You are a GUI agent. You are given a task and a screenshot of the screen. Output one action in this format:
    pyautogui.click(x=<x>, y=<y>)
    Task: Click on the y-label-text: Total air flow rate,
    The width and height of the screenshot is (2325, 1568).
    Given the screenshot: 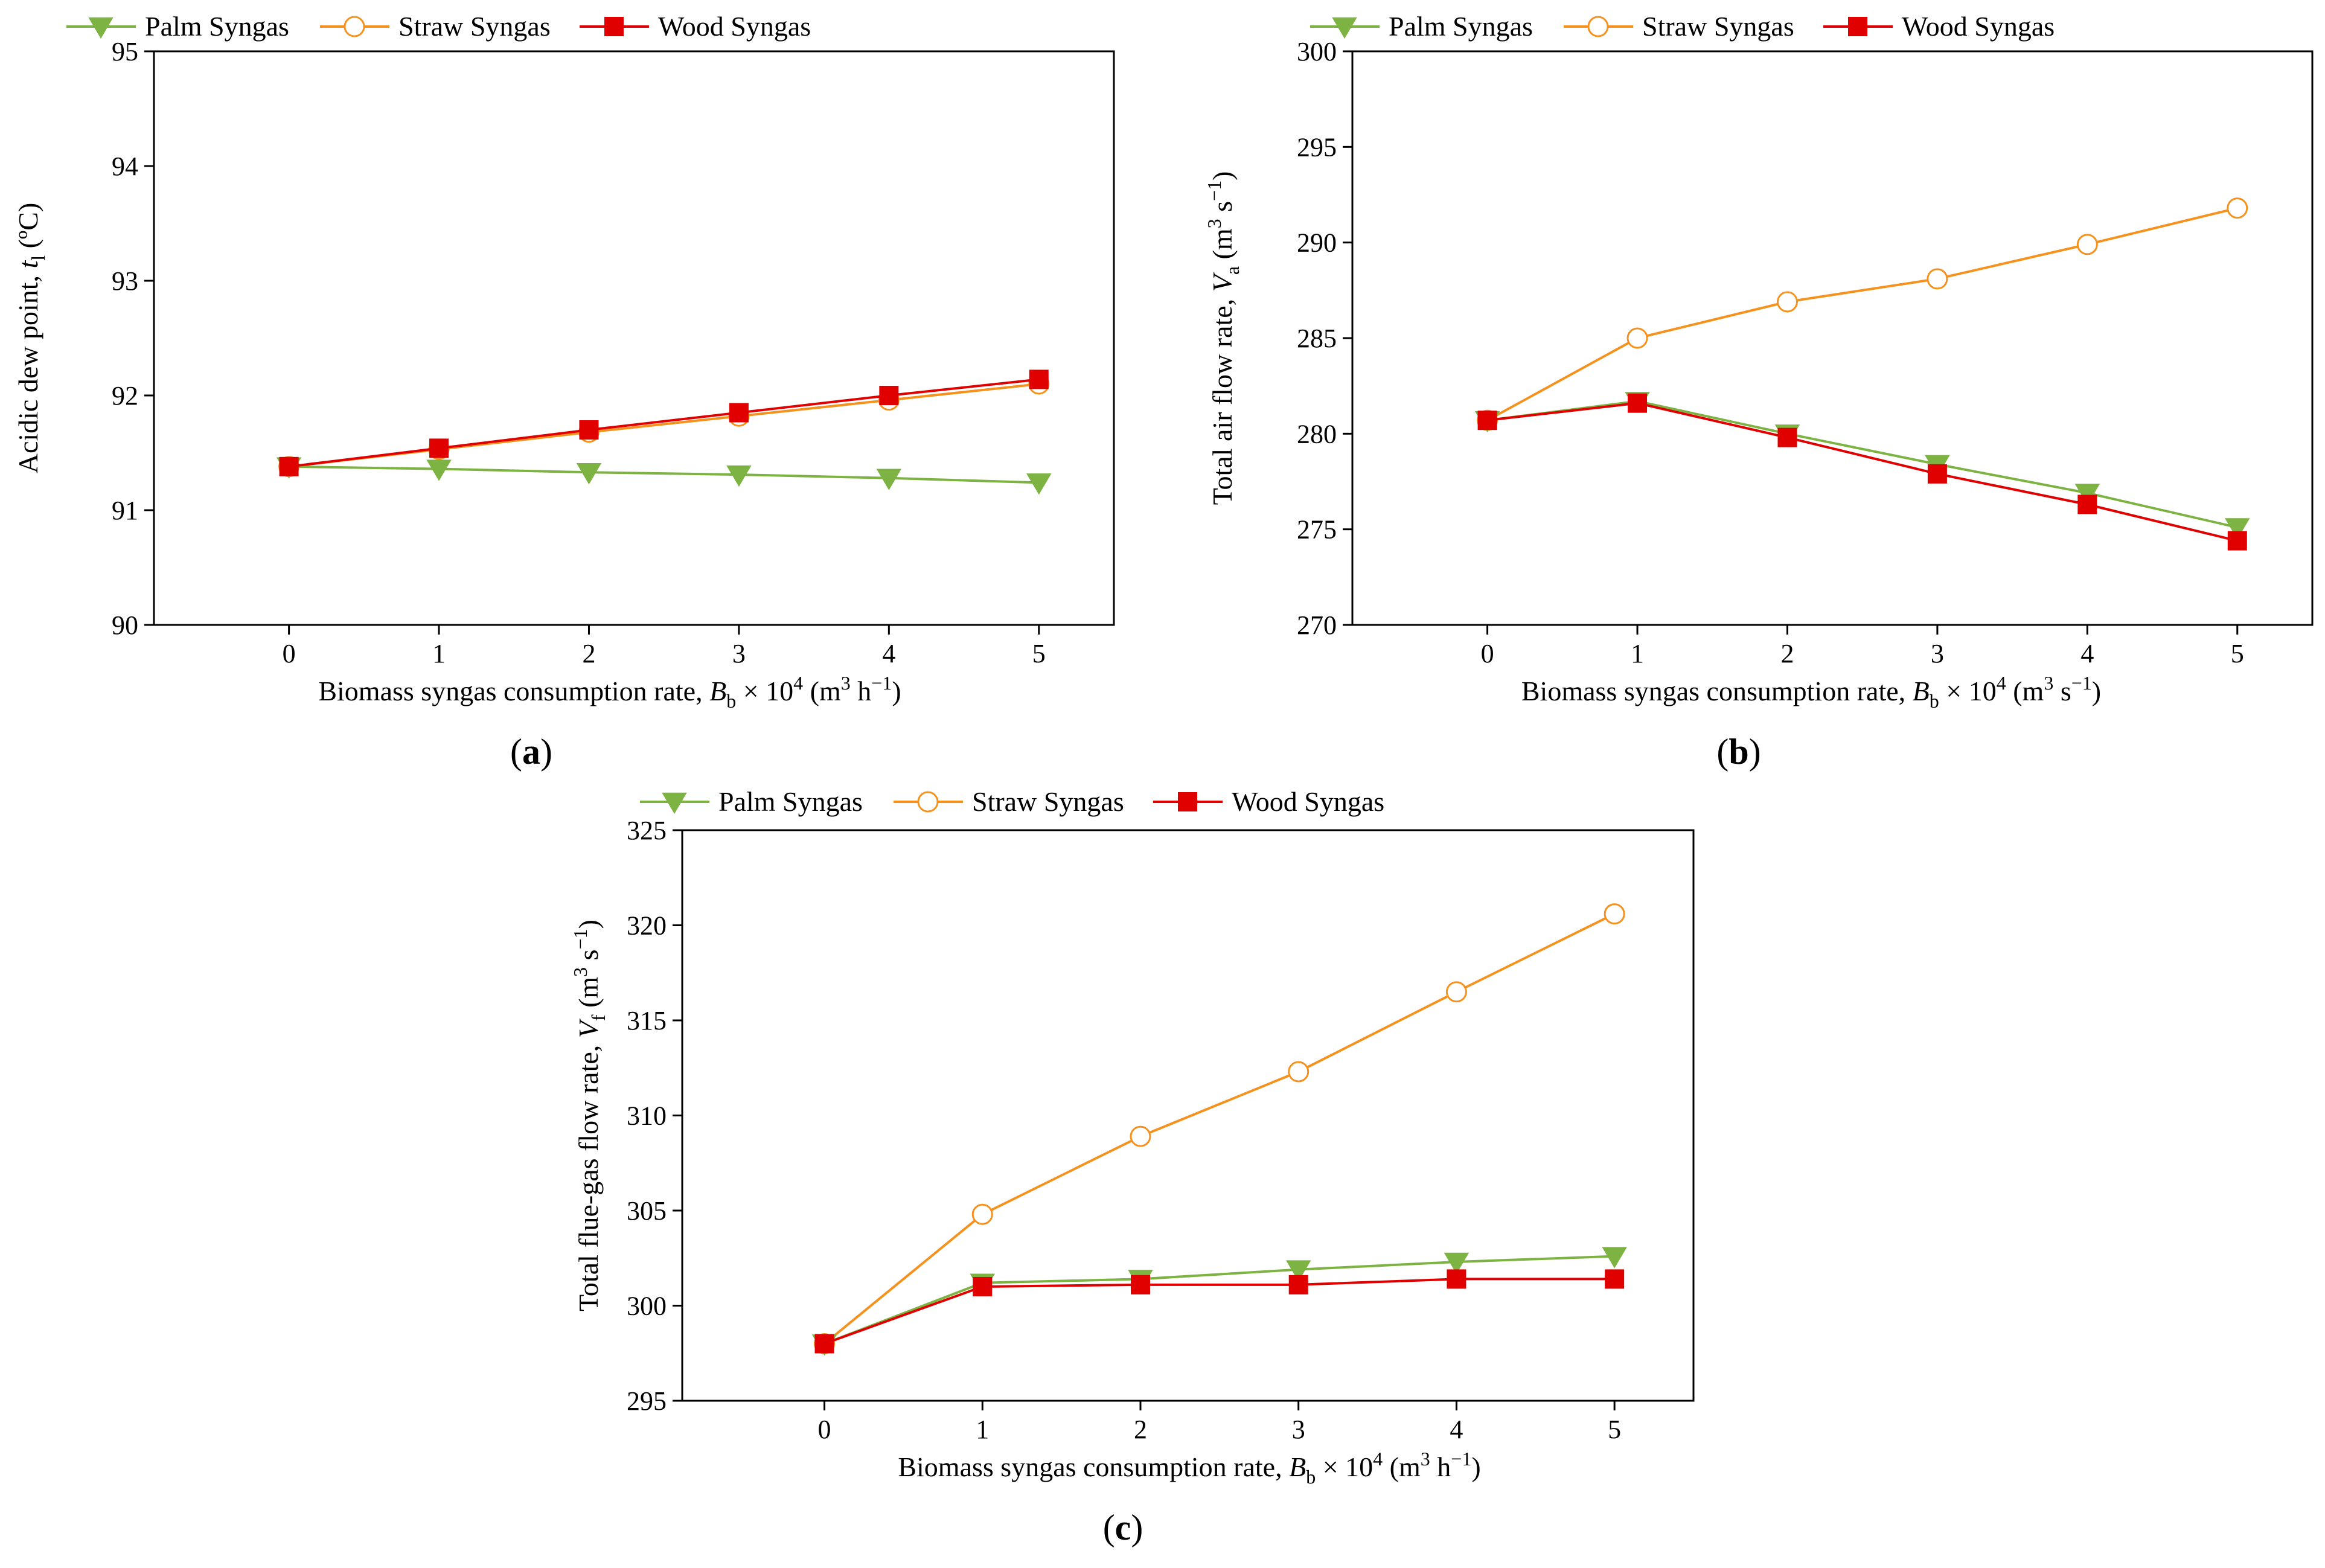 What is the action you would take?
    pyautogui.click(x=1222, y=398)
    